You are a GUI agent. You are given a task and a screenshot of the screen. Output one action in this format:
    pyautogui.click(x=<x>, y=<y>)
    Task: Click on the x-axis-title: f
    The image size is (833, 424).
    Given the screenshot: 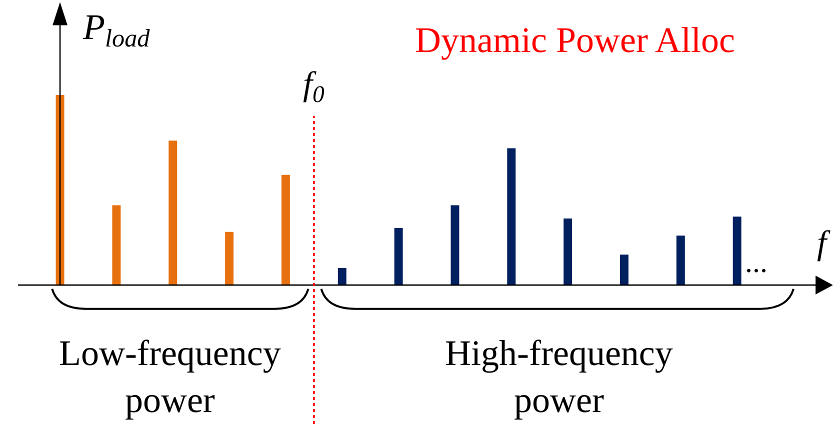 What is the action you would take?
    pyautogui.click(x=824, y=243)
    